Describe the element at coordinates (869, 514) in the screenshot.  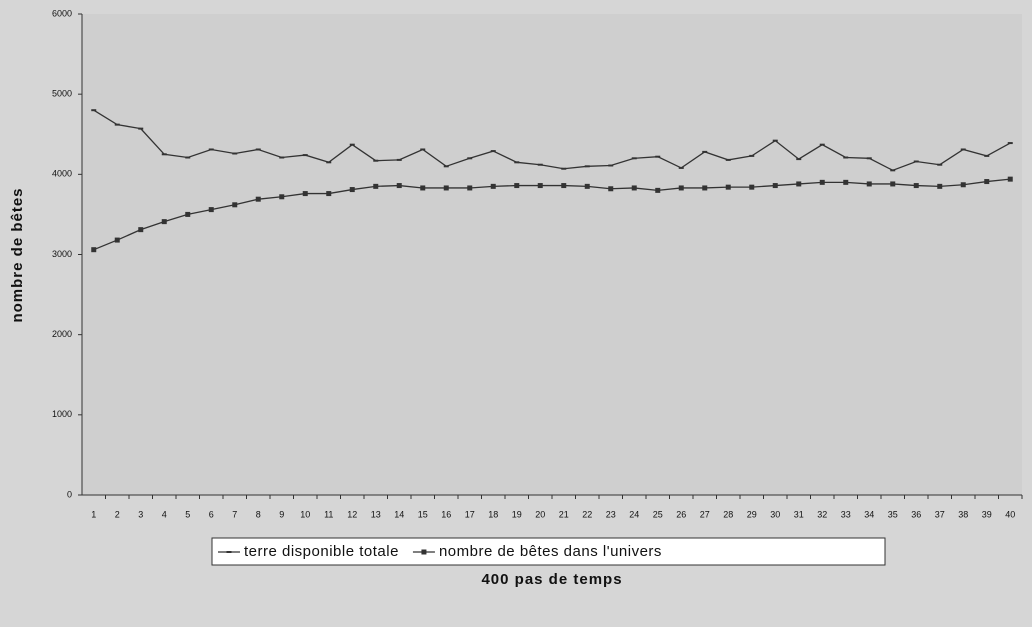
I see `x-tick-label: 34` at that location.